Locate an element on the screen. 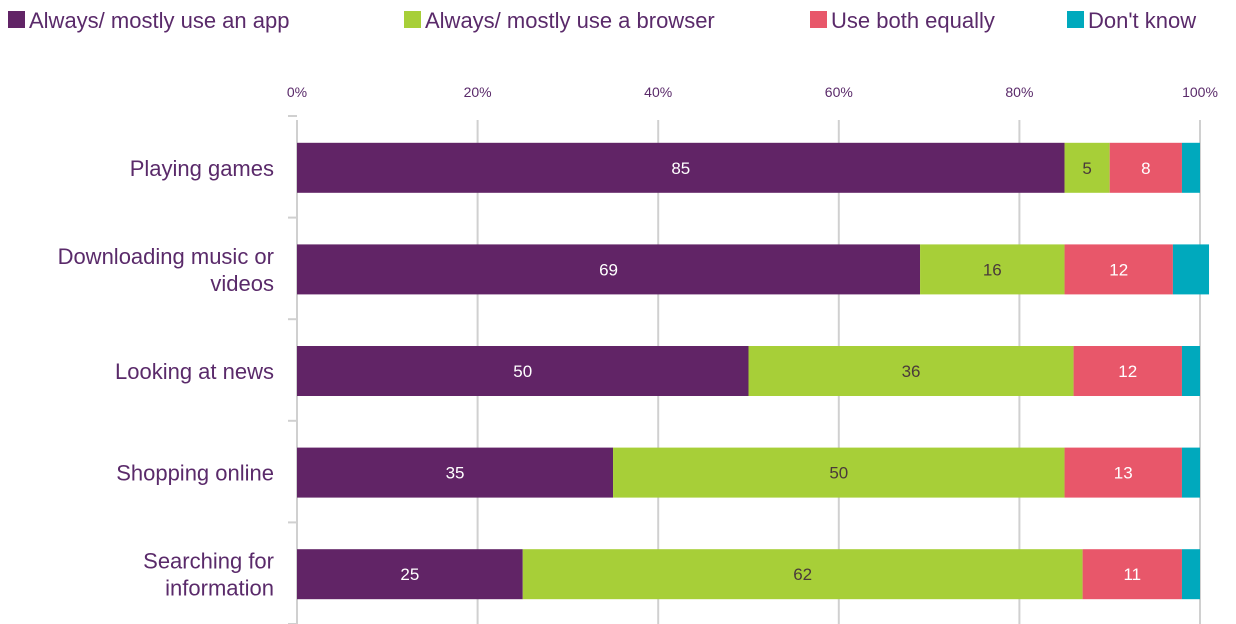  bar-row: 50 36 12 is located at coordinates (748, 371).